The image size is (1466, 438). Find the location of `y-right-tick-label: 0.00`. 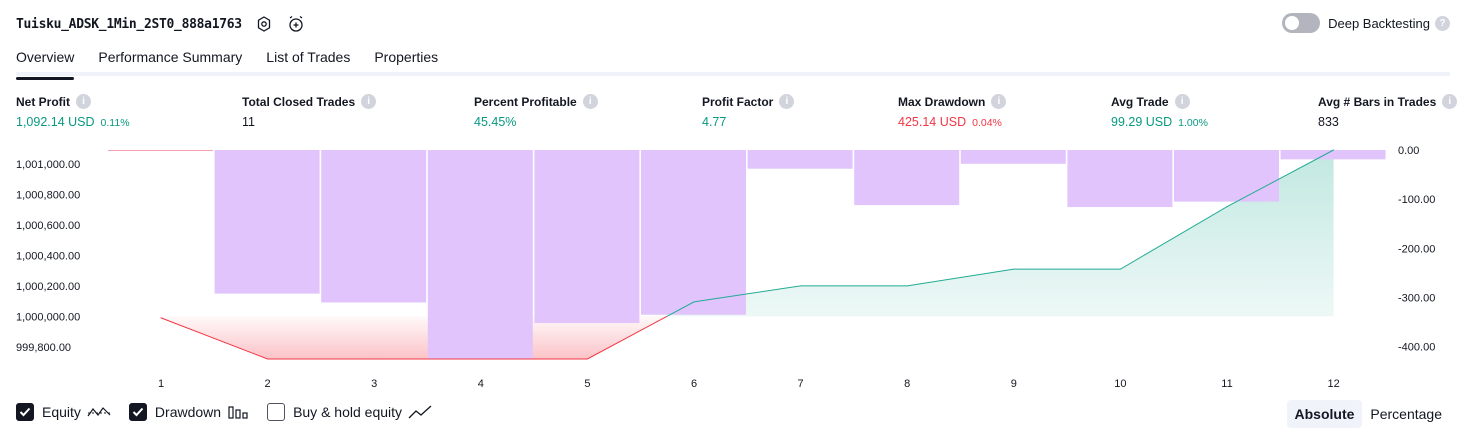

y-right-tick-label: 0.00 is located at coordinates (1408, 151).